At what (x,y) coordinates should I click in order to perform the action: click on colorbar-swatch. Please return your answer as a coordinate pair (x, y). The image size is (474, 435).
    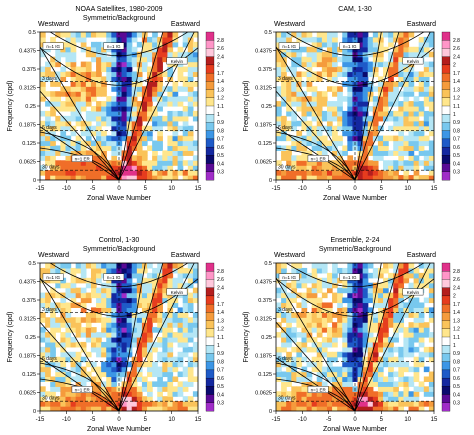
    Looking at the image, I should click on (446, 399).